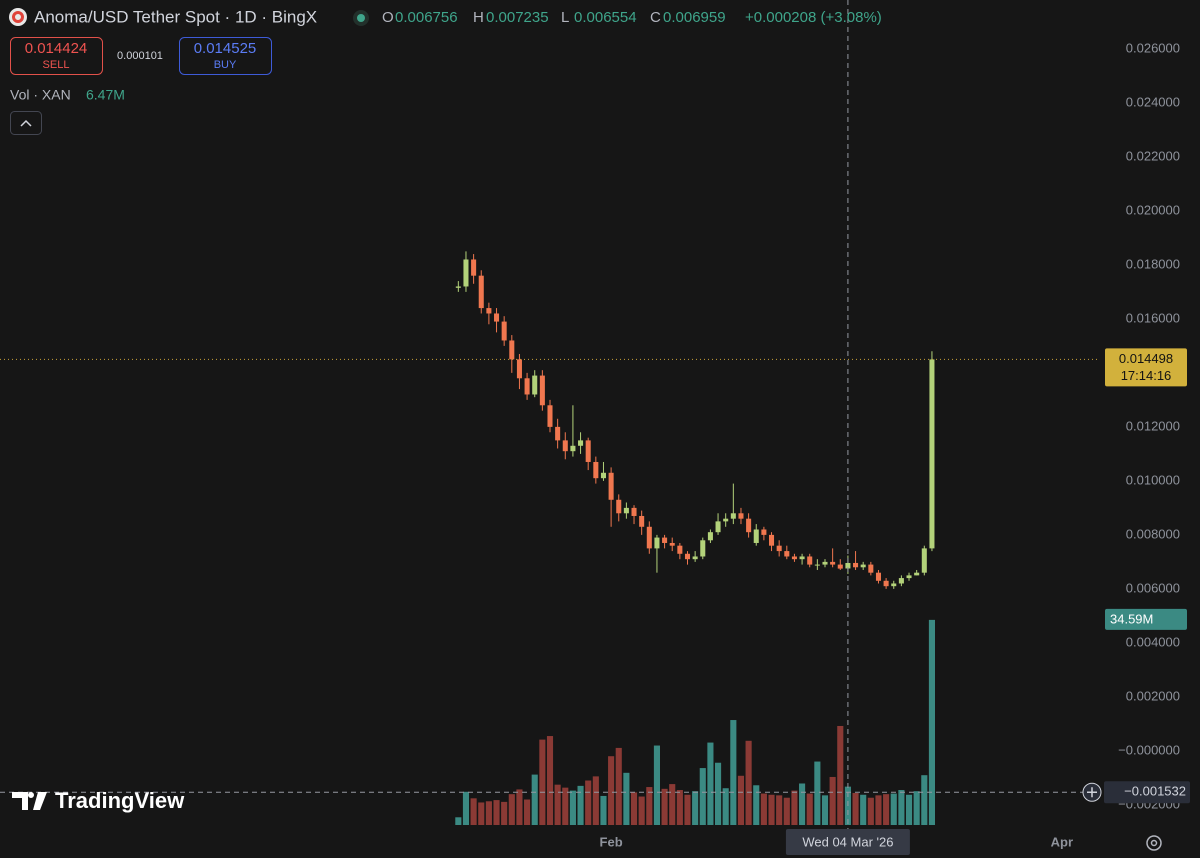  I want to click on collapse-icon, so click(26, 123).